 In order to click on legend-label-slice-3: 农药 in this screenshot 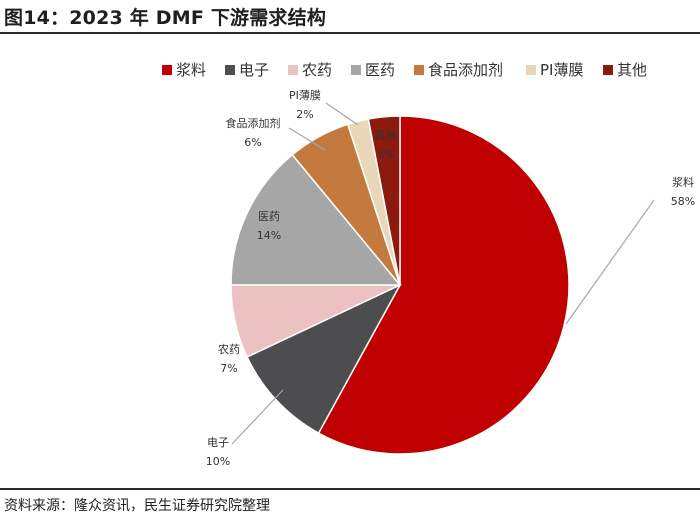, I will do `click(317, 70)`.